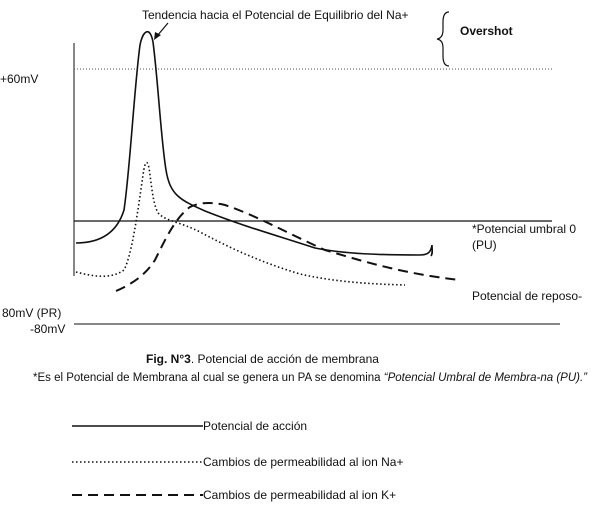 This screenshot has height=505, width=600. What do you see at coordinates (527, 296) in the screenshot?
I see `reposo-label: Potencial de reposo-` at bounding box center [527, 296].